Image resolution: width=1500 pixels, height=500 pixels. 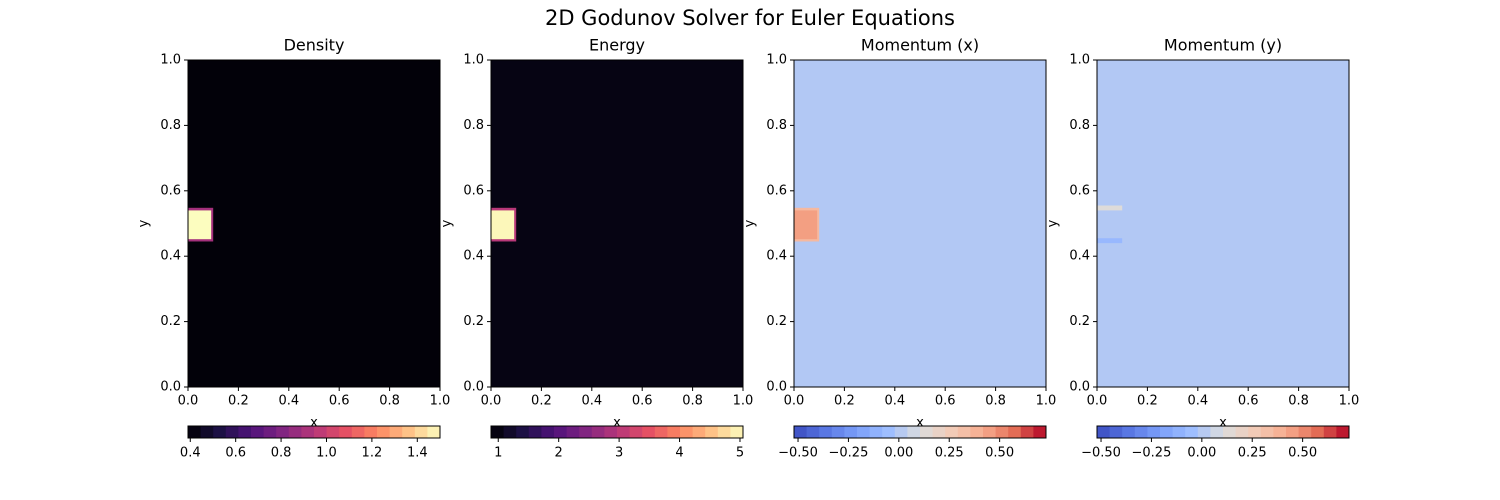 I want to click on colorbar-tick-label: 3, so click(x=619, y=453).